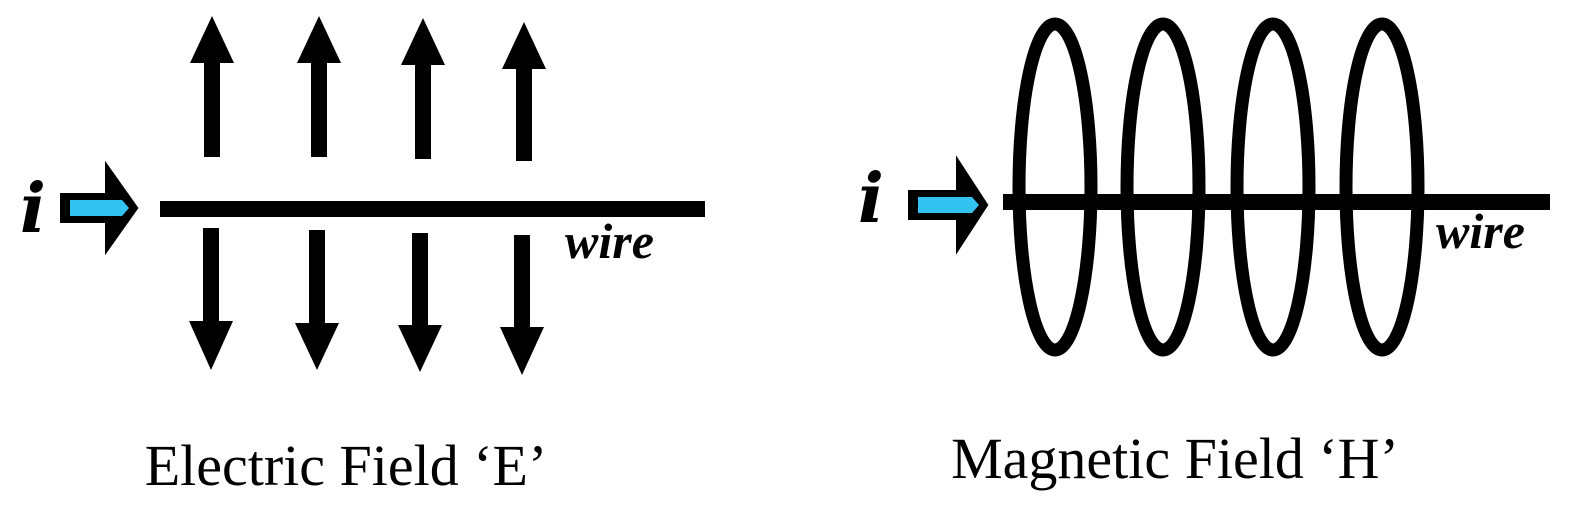  I want to click on wire-label-electric: wire, so click(609, 241).